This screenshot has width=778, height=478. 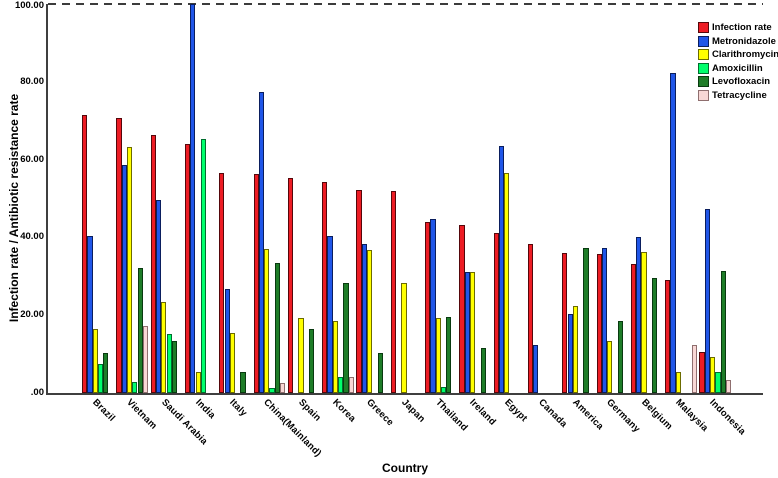 What do you see at coordinates (507, 282) in the screenshot?
I see `bar-clarithromycin-egypt` at bounding box center [507, 282].